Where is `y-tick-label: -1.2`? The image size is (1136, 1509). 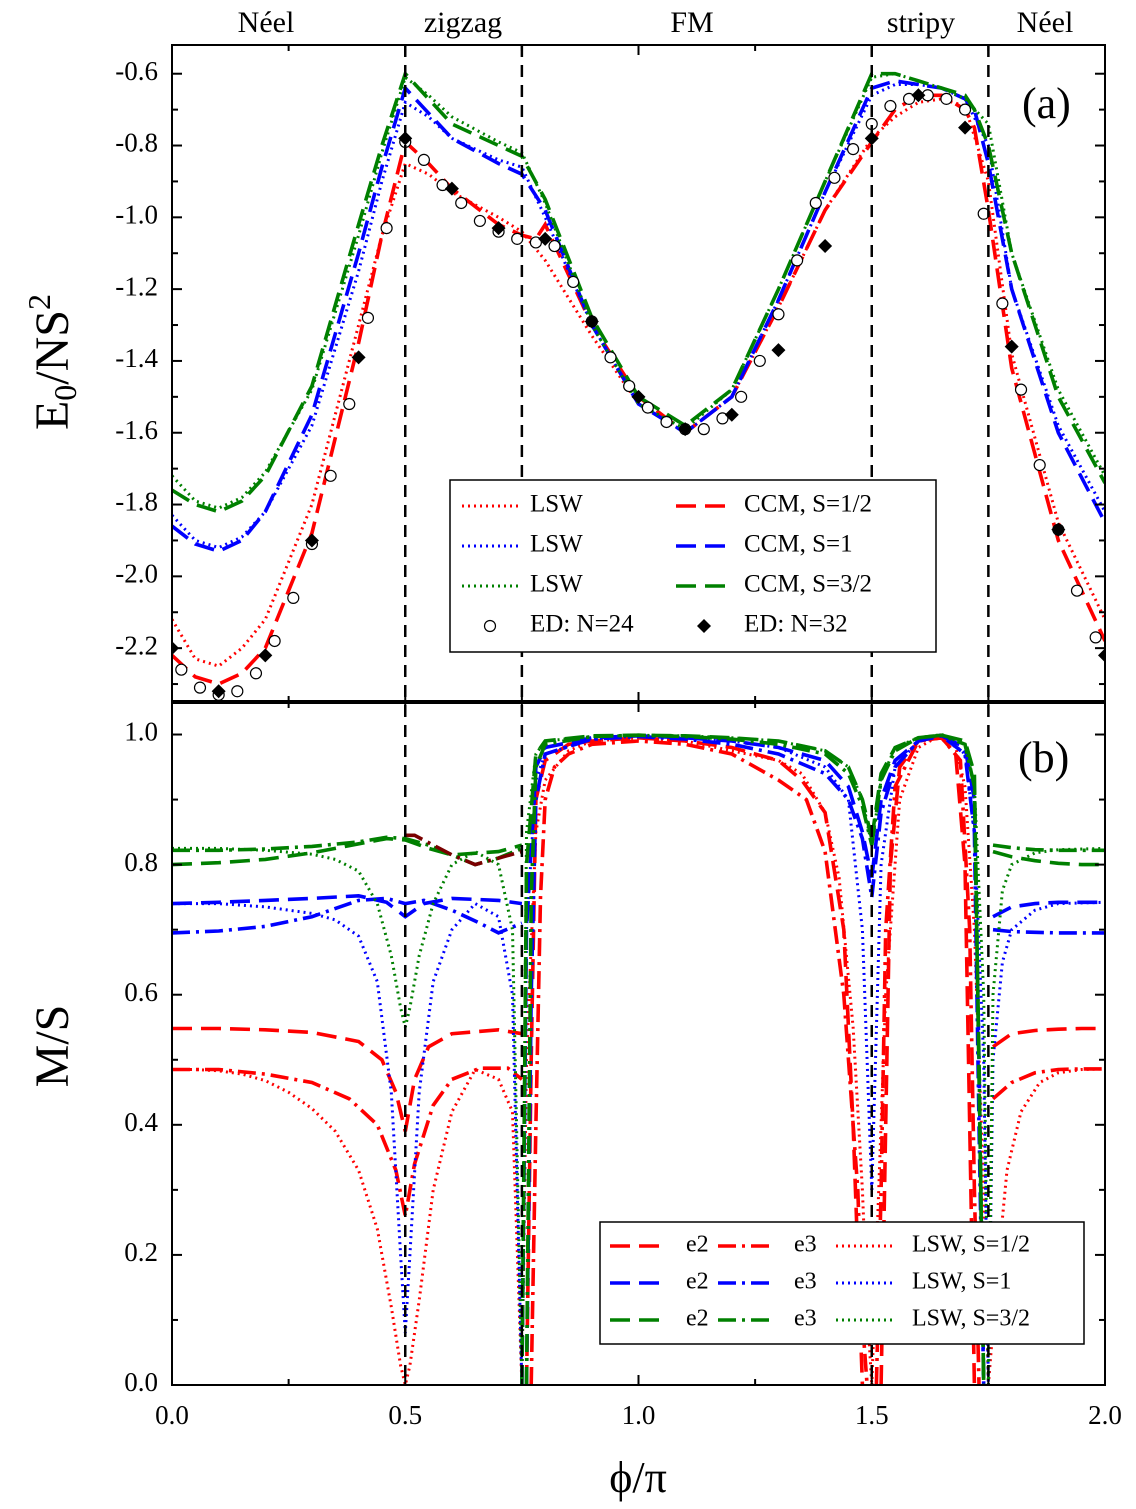 y-tick-label: -1.2 is located at coordinates (136, 286).